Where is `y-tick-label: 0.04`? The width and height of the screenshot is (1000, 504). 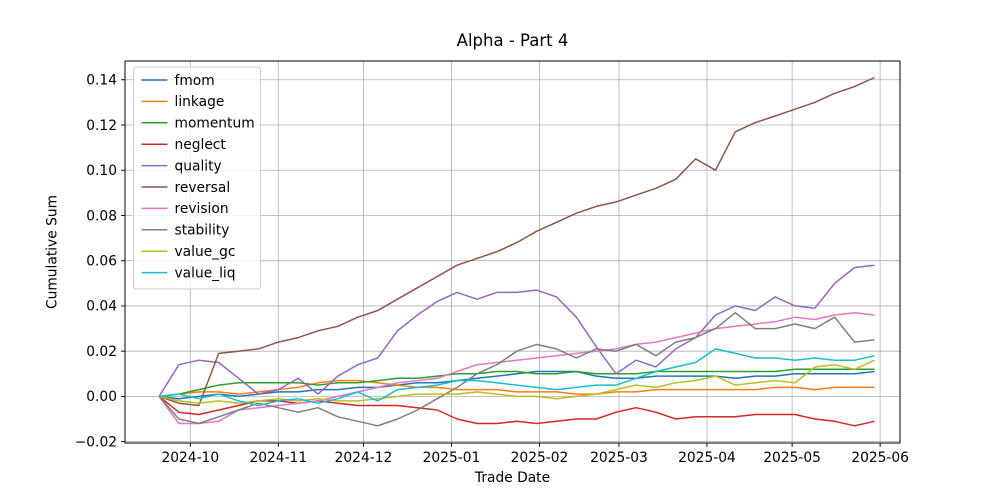 y-tick-label: 0.04 is located at coordinates (101, 307).